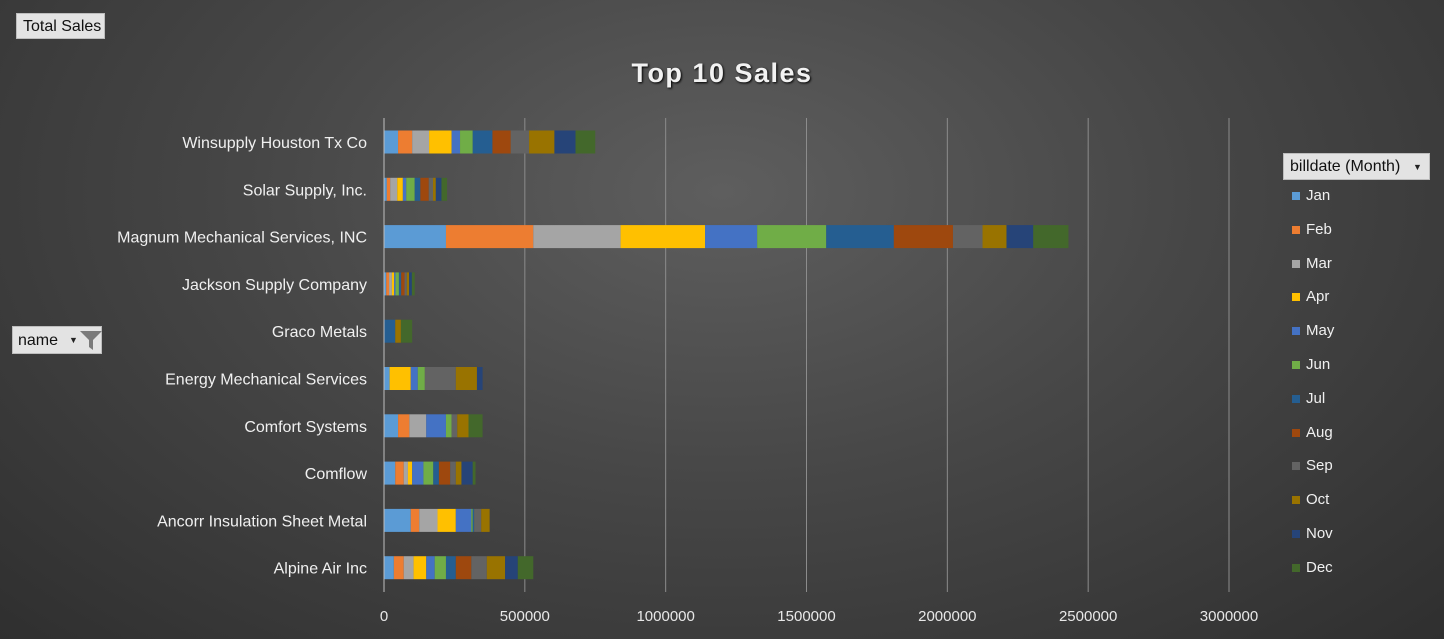 This screenshot has width=1444, height=639. Describe the element at coordinates (722, 73) in the screenshot. I see `chart-title: Top 10 Sales` at that location.